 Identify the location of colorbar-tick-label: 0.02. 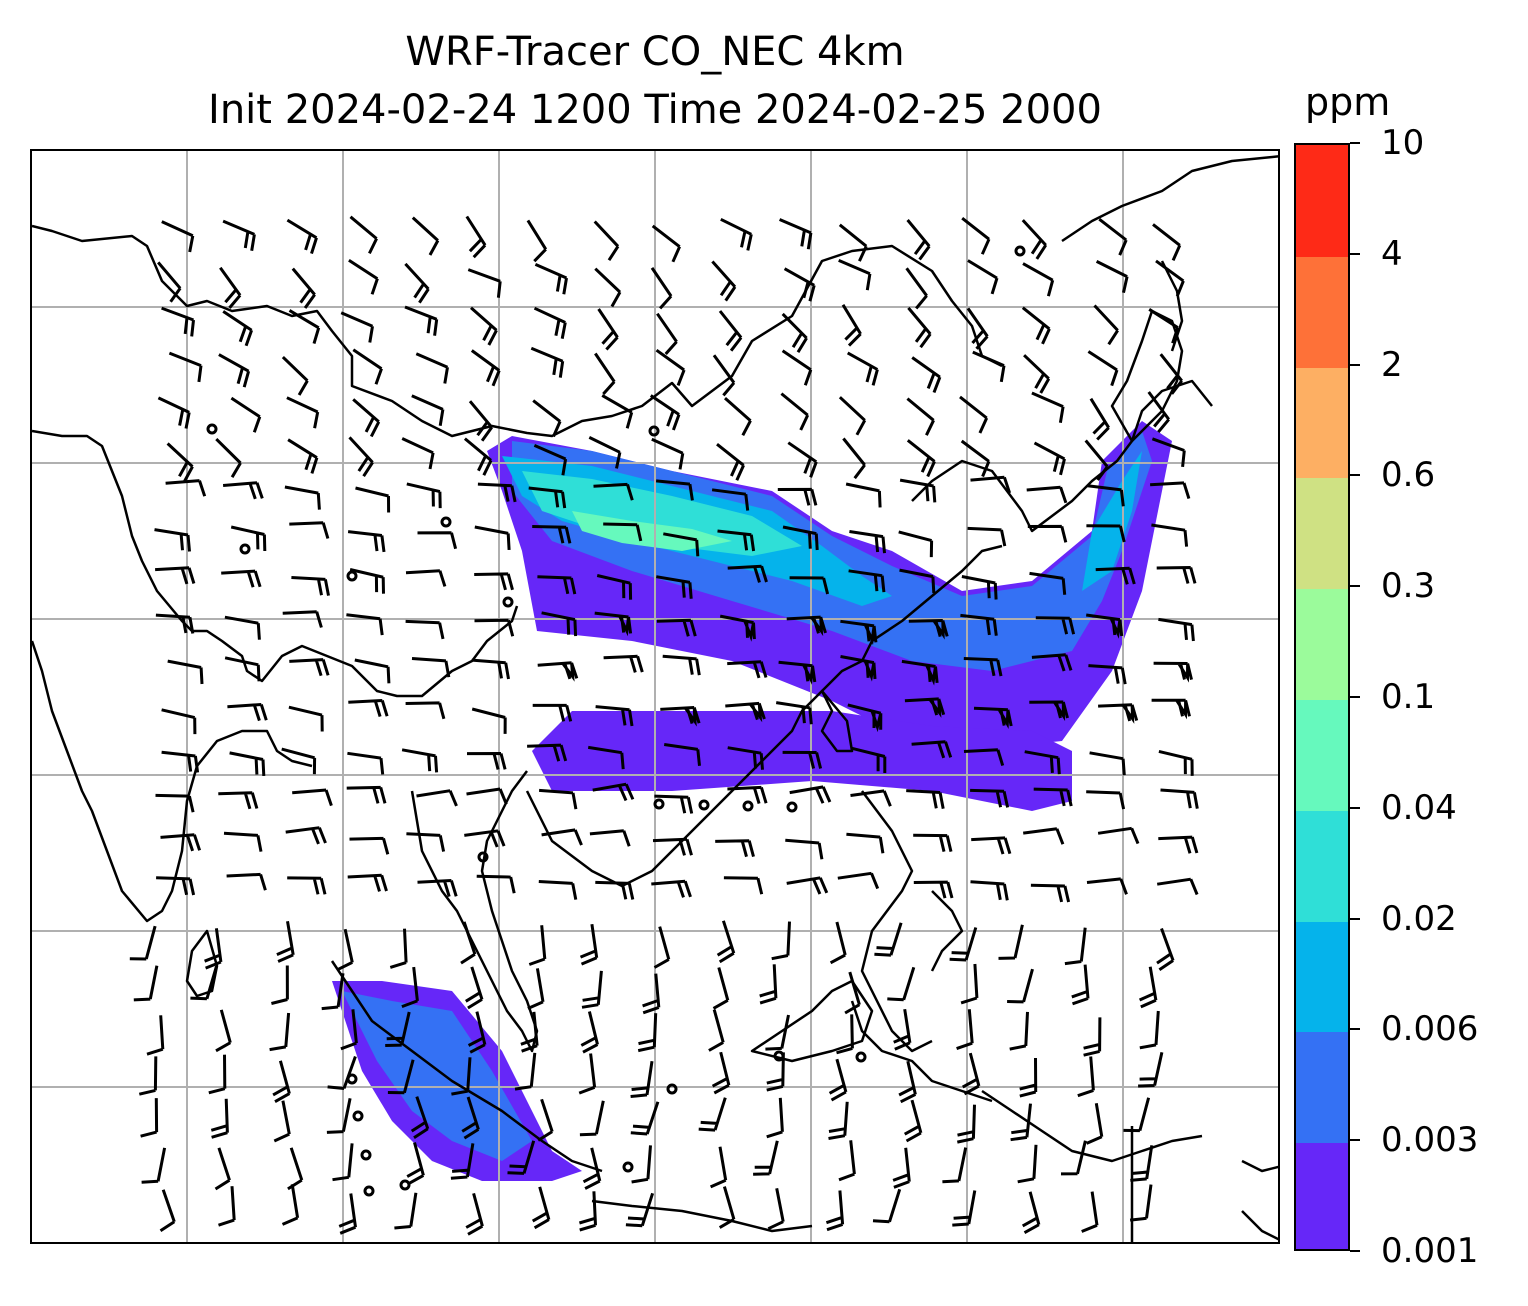
(1419, 918).